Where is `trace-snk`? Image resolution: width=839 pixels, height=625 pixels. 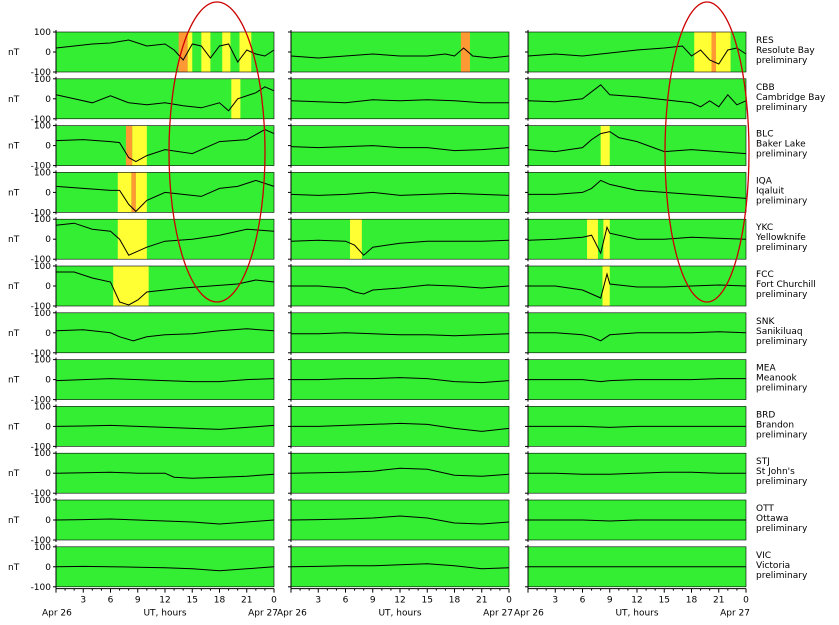
trace-snk is located at coordinates (400, 334).